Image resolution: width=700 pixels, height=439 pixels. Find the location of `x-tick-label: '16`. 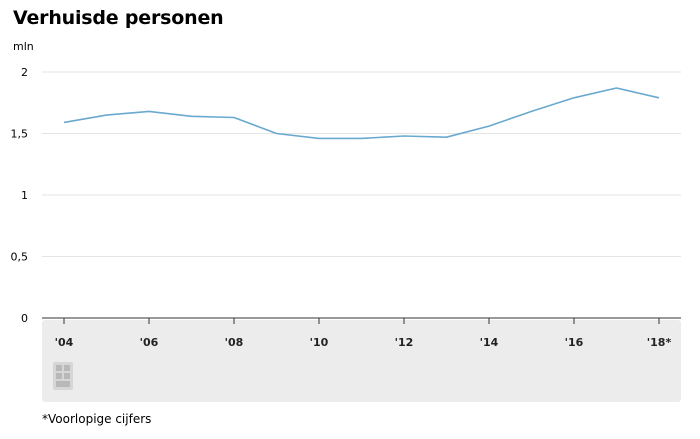

x-tick-label: '16 is located at coordinates (574, 342).